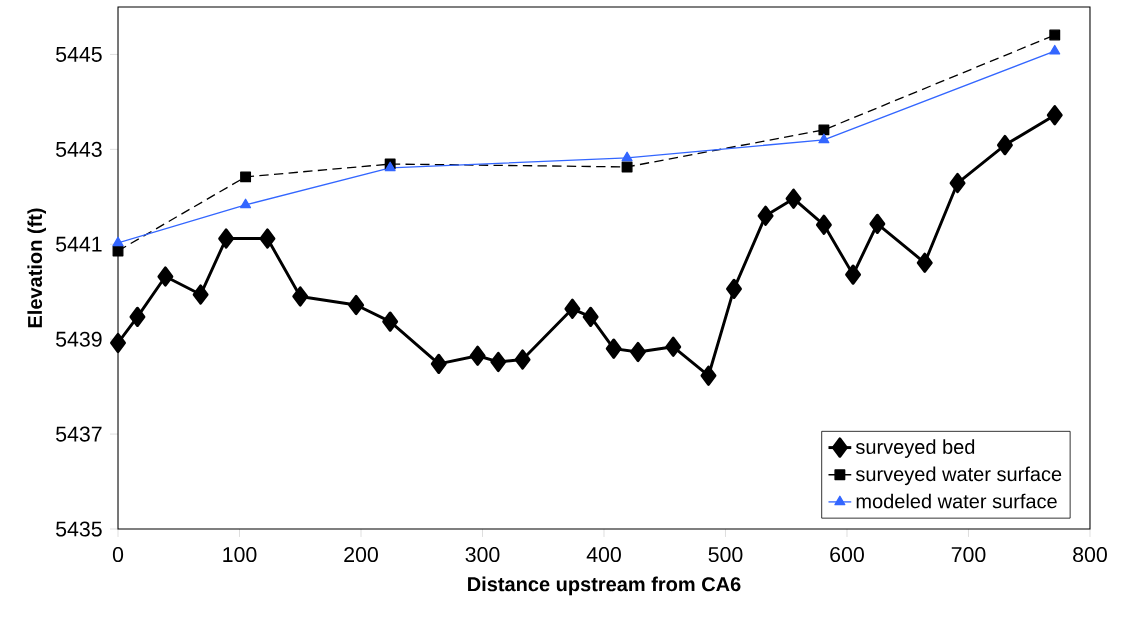 This screenshot has height=628, width=1129. Describe the element at coordinates (118, 555) in the screenshot. I see `x-tick-label: 0` at that location.